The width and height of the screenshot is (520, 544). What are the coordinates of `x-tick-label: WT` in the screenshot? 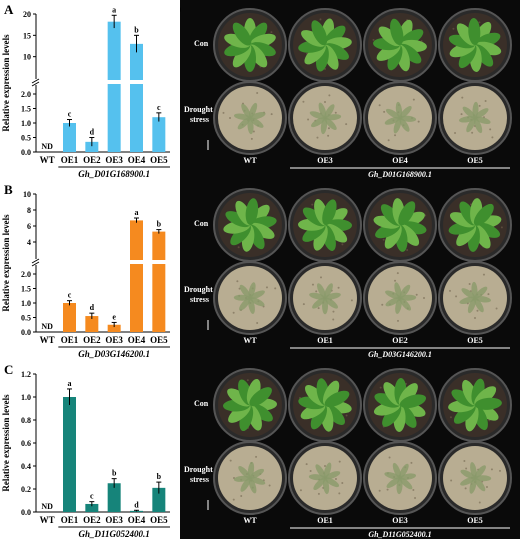 It's located at (47, 520).